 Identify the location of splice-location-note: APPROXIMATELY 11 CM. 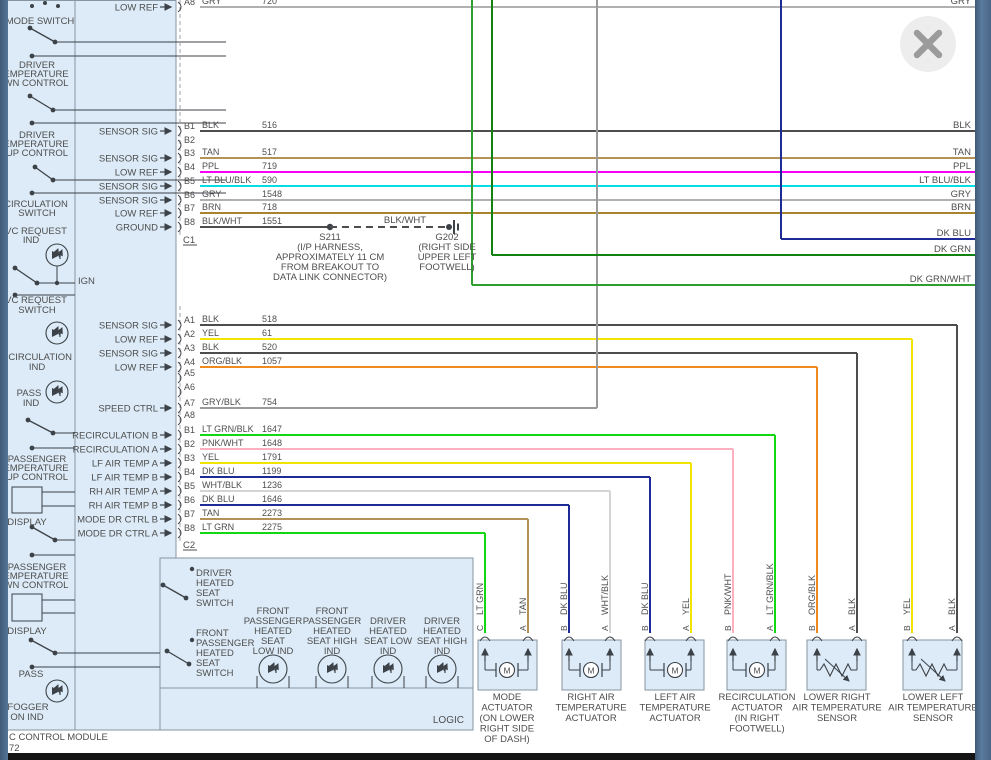
(330, 257).